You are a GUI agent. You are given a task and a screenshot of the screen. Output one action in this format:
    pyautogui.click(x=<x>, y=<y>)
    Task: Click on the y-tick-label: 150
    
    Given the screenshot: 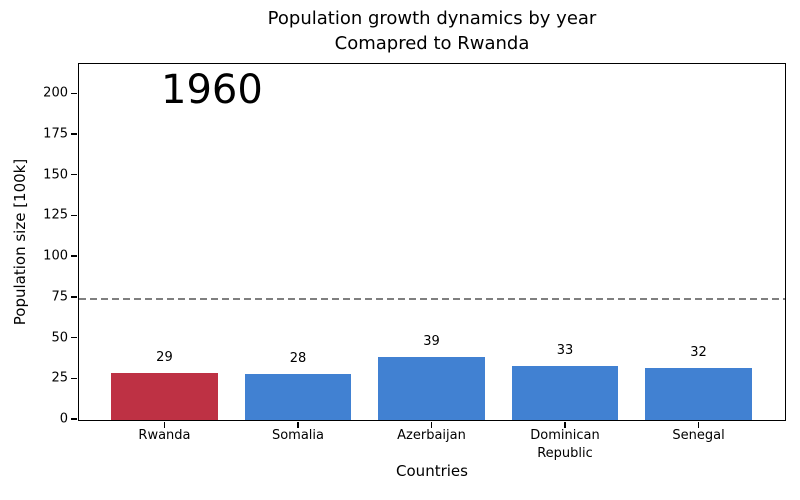 What is the action you would take?
    pyautogui.click(x=55, y=175)
    